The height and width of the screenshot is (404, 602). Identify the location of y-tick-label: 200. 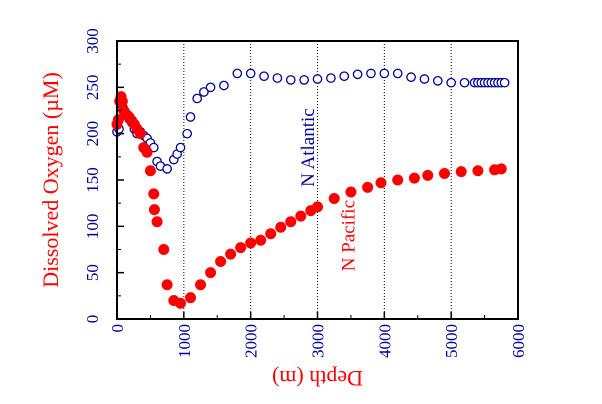
(92, 134).